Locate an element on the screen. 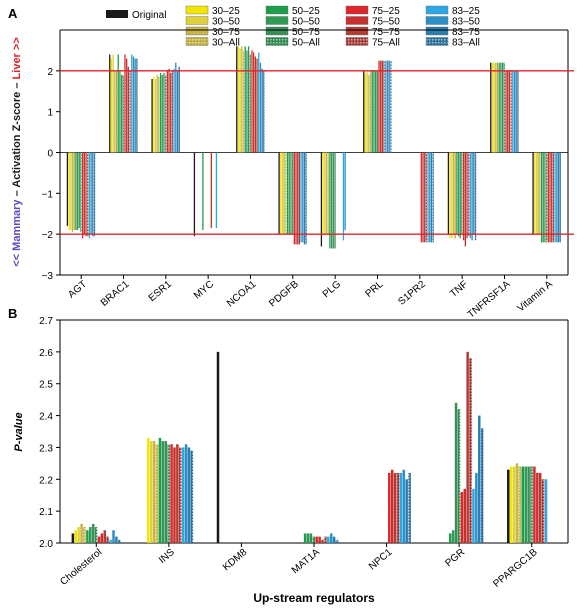  category-label: BRAC1 is located at coordinates (115, 294).